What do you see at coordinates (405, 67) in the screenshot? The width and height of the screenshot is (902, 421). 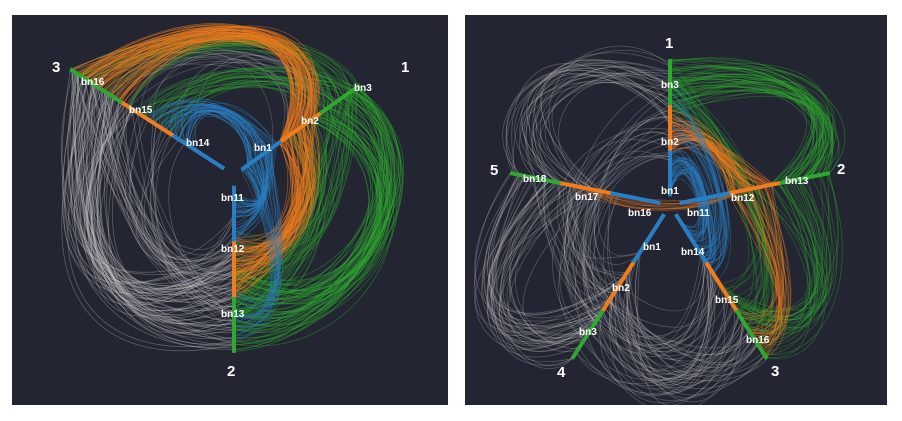 I see `axis-number-1: 1` at bounding box center [405, 67].